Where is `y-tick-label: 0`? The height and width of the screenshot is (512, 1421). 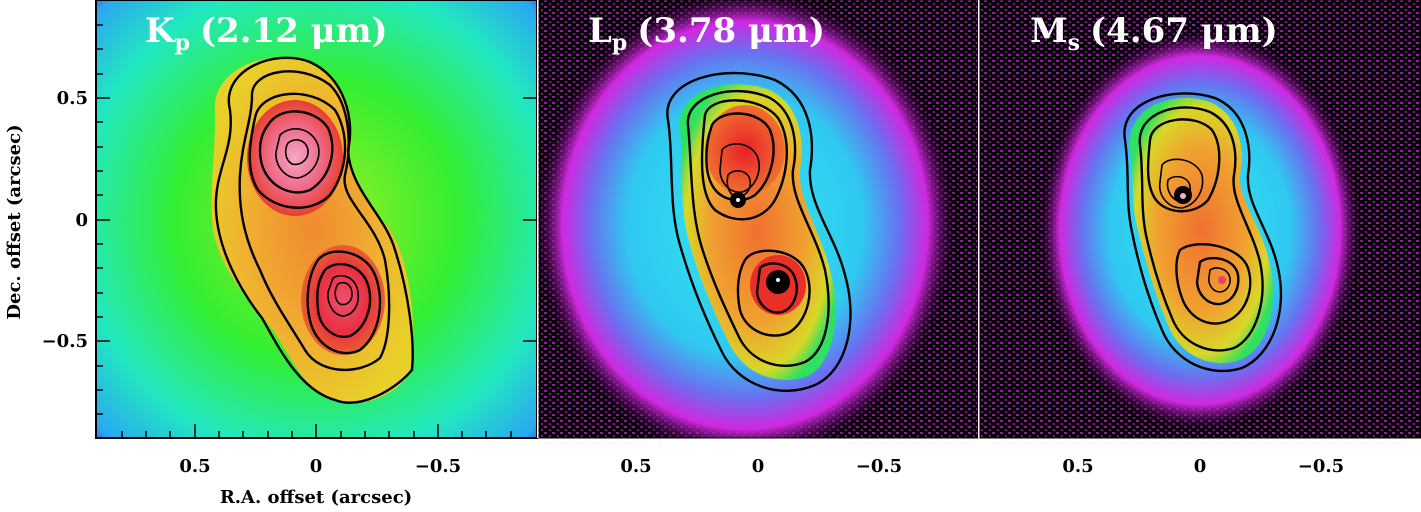 y-tick-label: 0 is located at coordinates (81, 220).